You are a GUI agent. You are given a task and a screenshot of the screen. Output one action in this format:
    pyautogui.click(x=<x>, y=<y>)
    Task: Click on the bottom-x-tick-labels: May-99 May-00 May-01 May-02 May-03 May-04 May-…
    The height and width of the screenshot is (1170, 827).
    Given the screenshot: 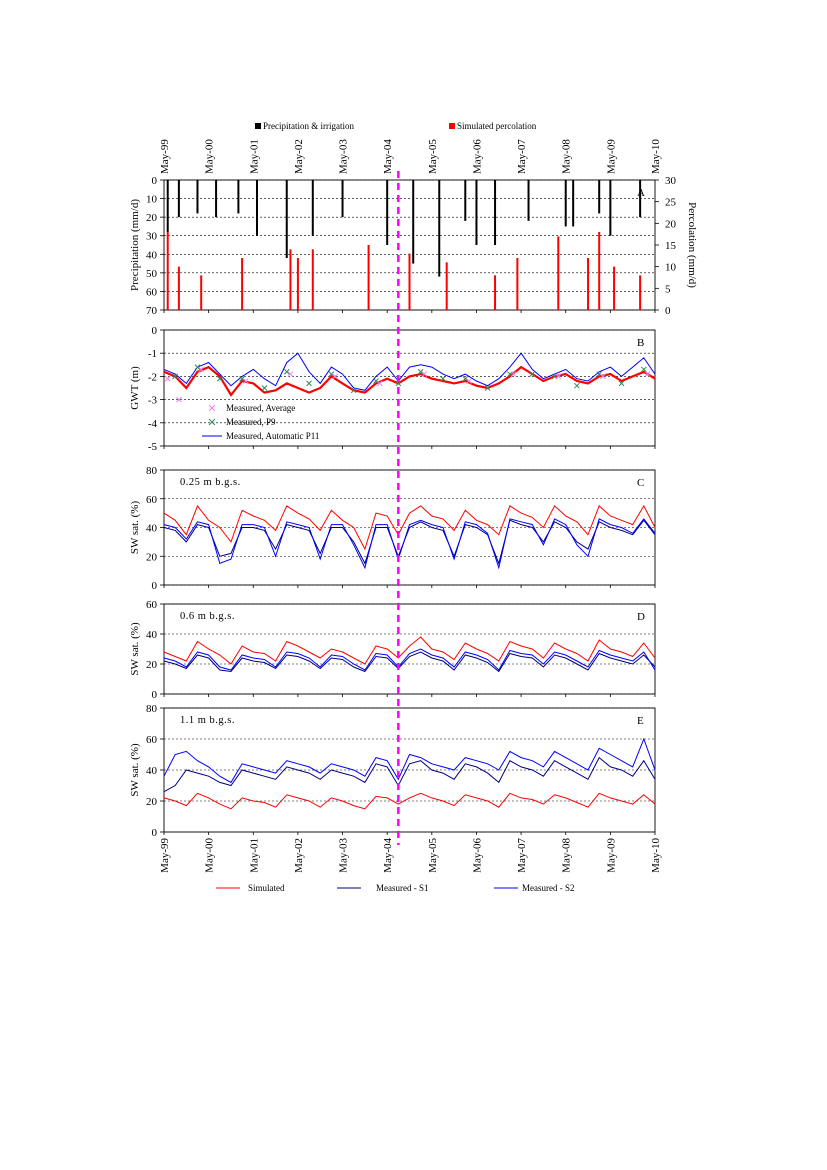 What is the action you would take?
    pyautogui.click(x=410, y=855)
    